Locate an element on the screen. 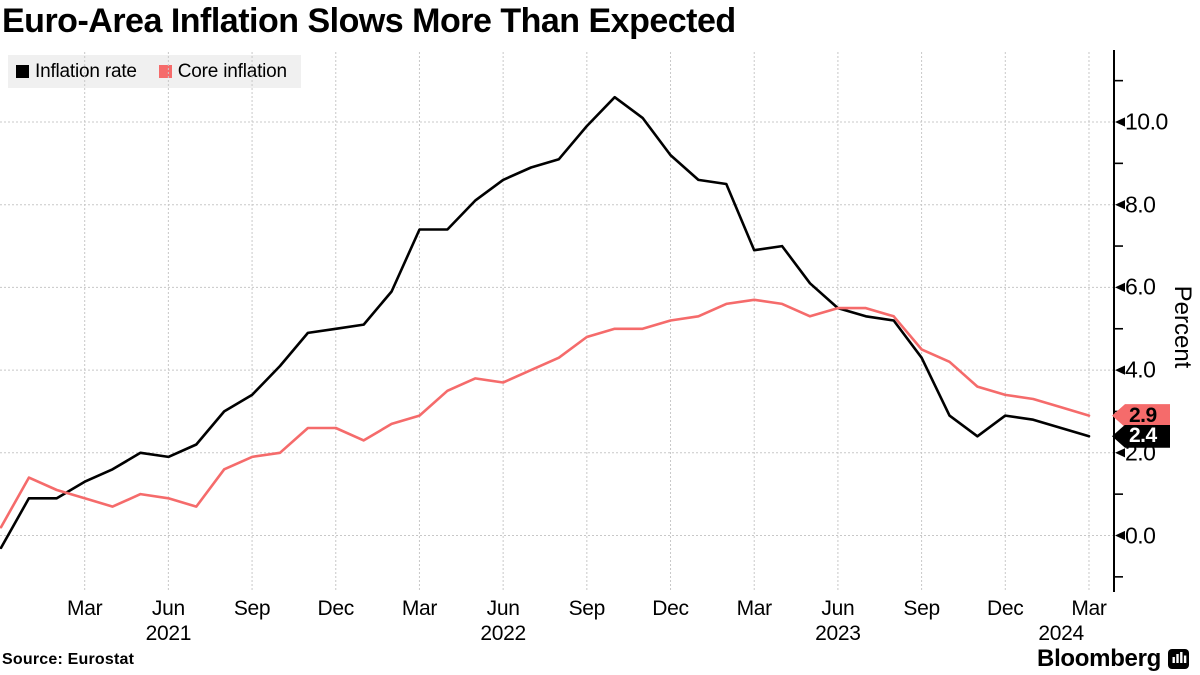 The width and height of the screenshot is (1200, 675). y-tick-label: 4.0 is located at coordinates (1140, 369).